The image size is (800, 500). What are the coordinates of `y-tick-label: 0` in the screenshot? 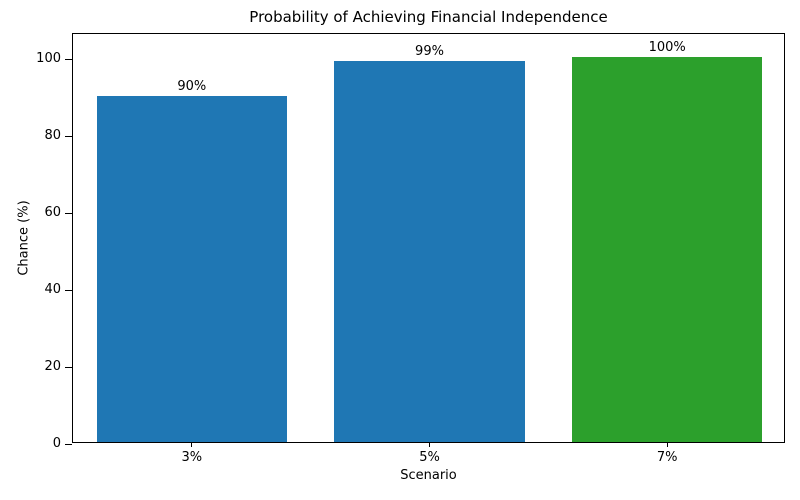 It's located at (56, 443).